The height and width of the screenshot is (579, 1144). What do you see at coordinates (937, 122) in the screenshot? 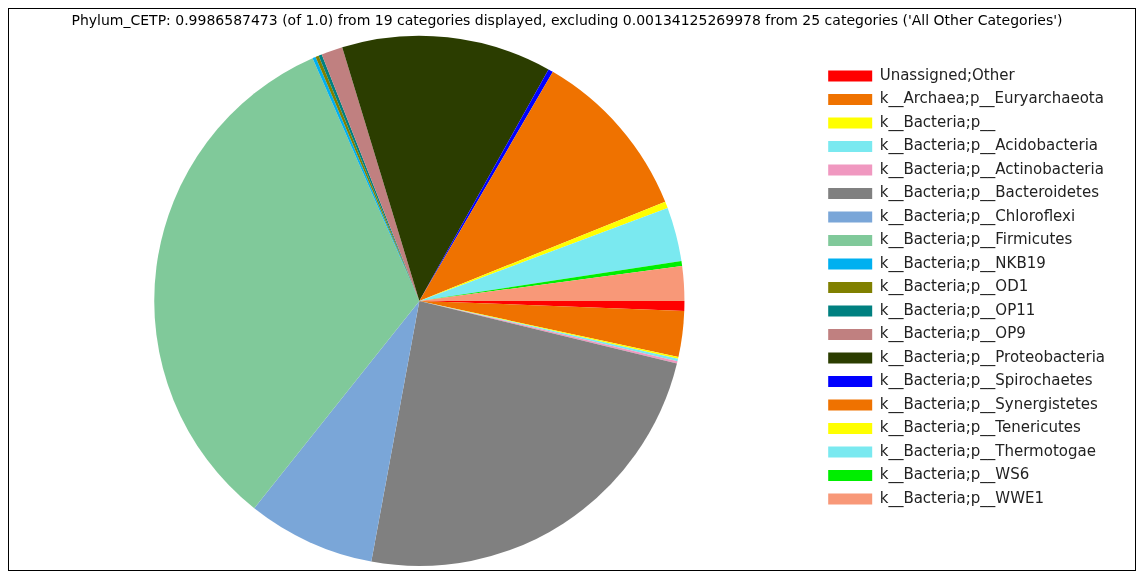
I see `legend-label: k__Bacteria;p__` at bounding box center [937, 122].